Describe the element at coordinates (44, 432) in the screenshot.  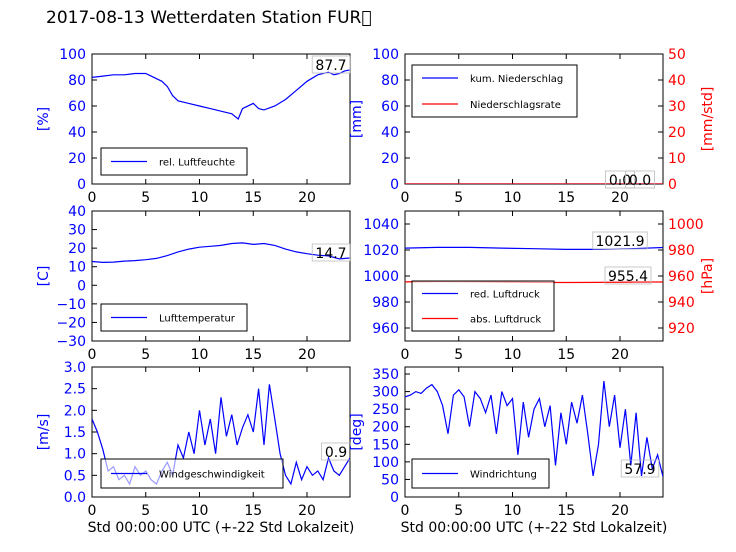
I see `y-axis-label: [m/s]` at that location.